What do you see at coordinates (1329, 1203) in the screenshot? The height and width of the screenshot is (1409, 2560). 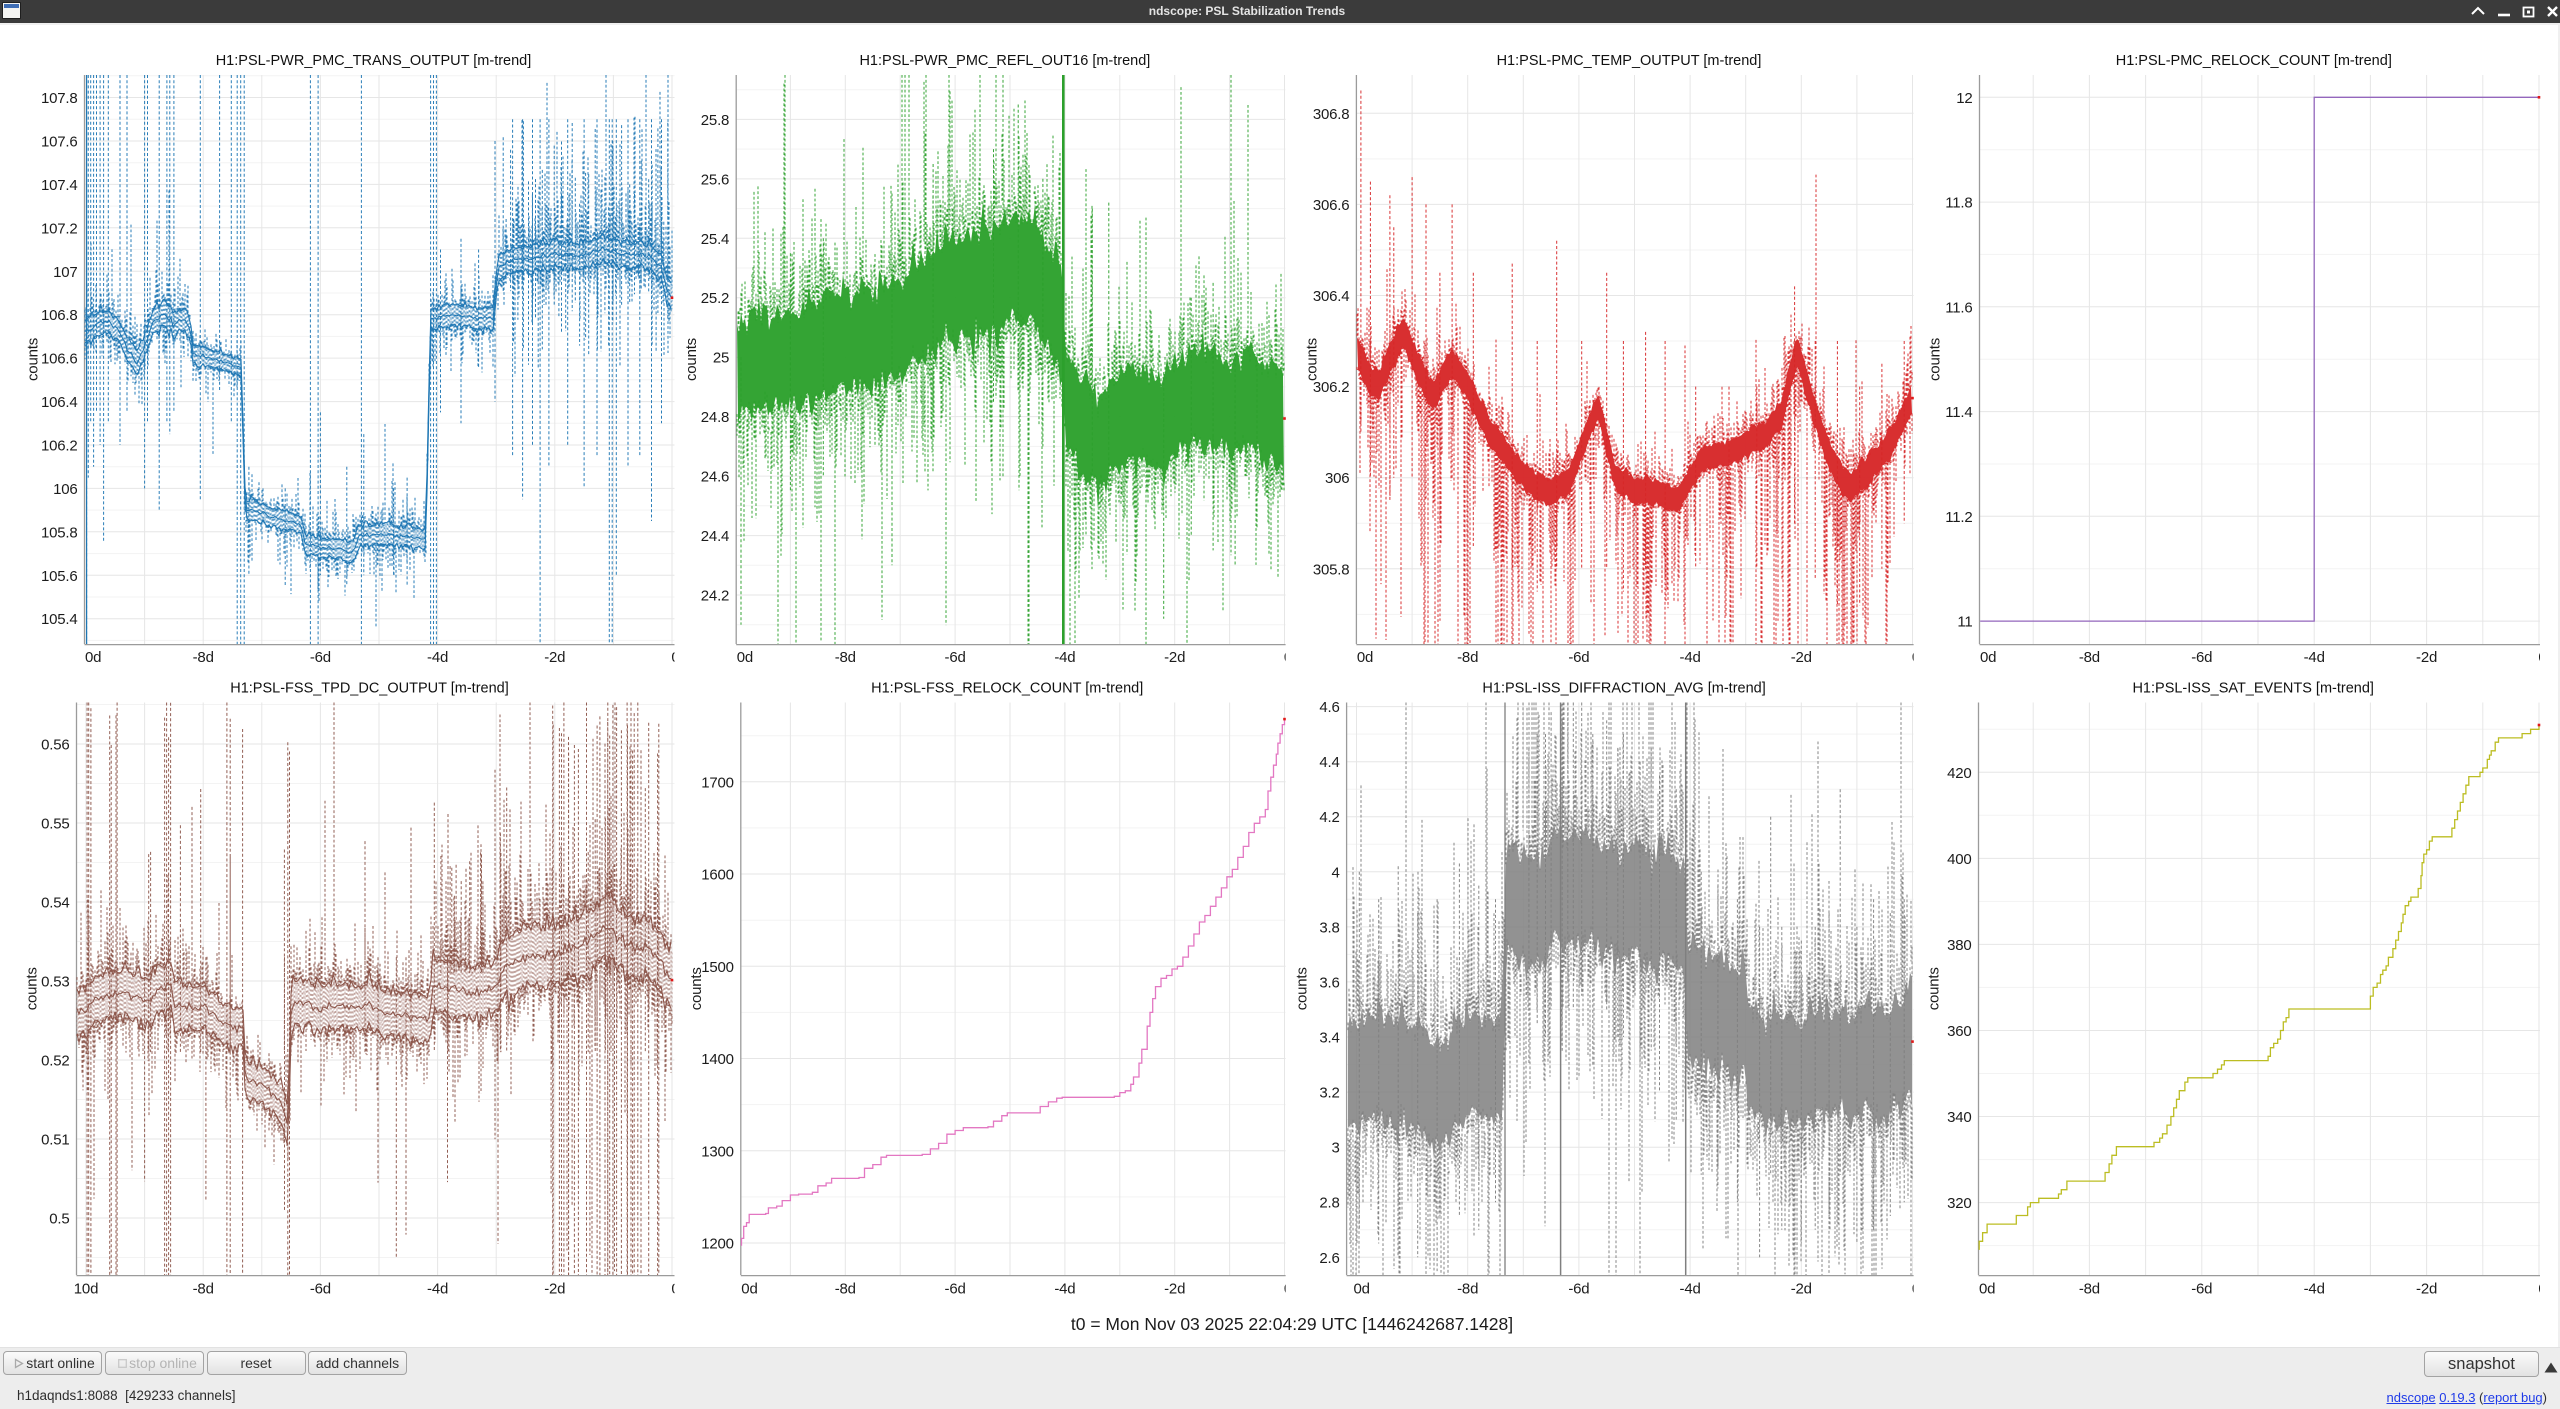 I see `svg-text: 2.8` at bounding box center [1329, 1203].